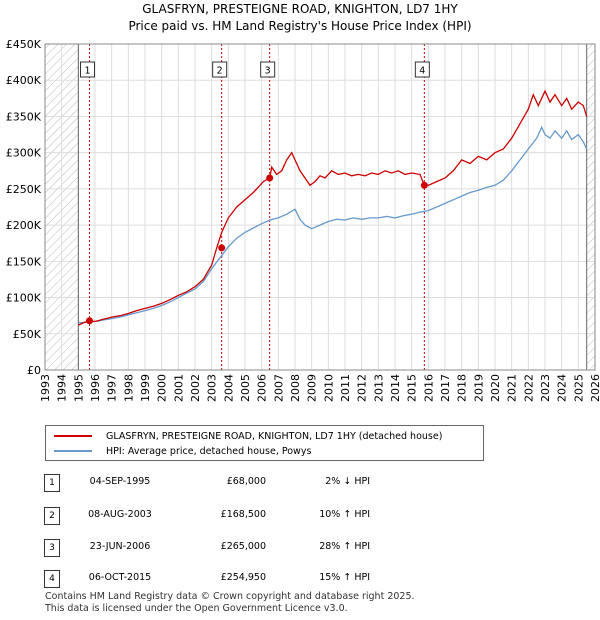 This screenshot has height=620, width=600. I want to click on transaction-date: 04-SEP-1995, so click(120, 481).